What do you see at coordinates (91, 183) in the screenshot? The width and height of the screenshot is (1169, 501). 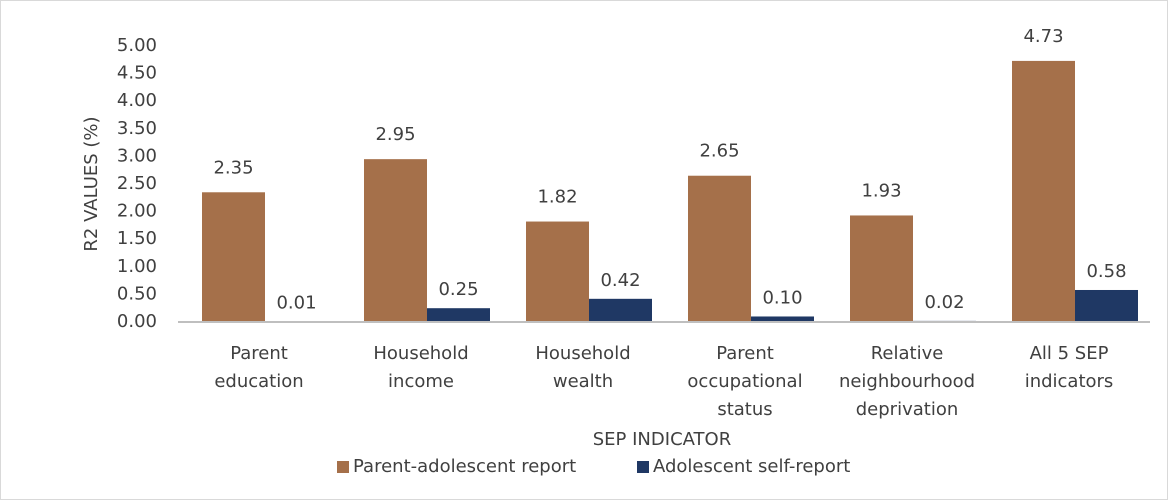 I see `y-axis-label: R2 VALUES (%)` at bounding box center [91, 183].